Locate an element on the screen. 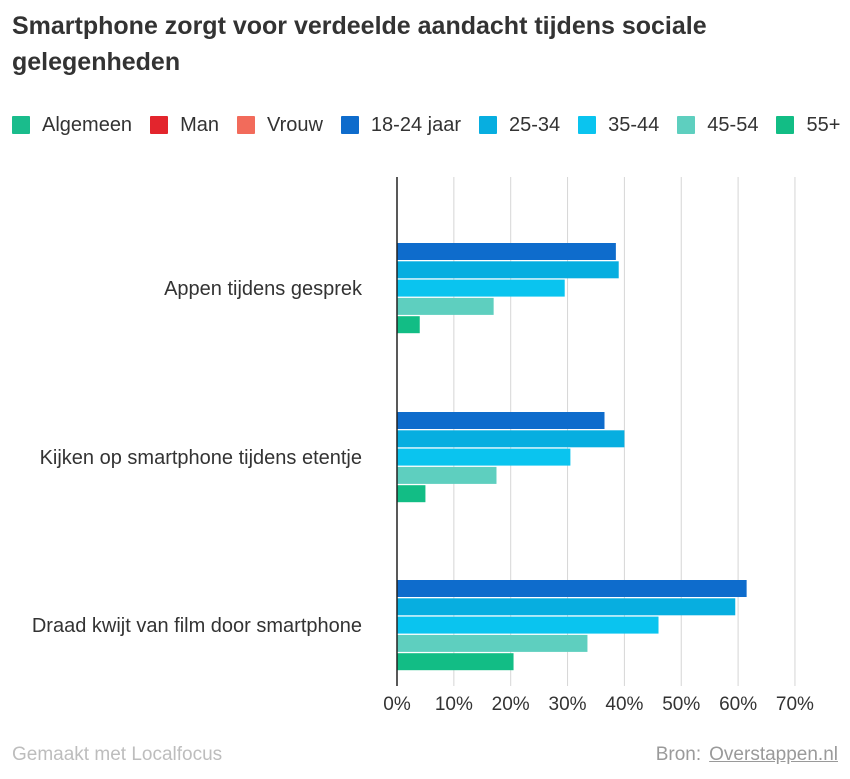 The width and height of the screenshot is (850, 779). source-label: Bron: is located at coordinates (678, 754).